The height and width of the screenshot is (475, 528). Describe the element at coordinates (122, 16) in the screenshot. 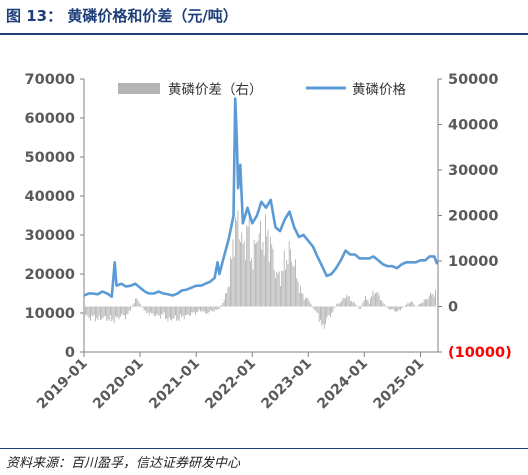

I see `figure-title: 图 13： 黄磷价格和价差（元/吨）` at that location.